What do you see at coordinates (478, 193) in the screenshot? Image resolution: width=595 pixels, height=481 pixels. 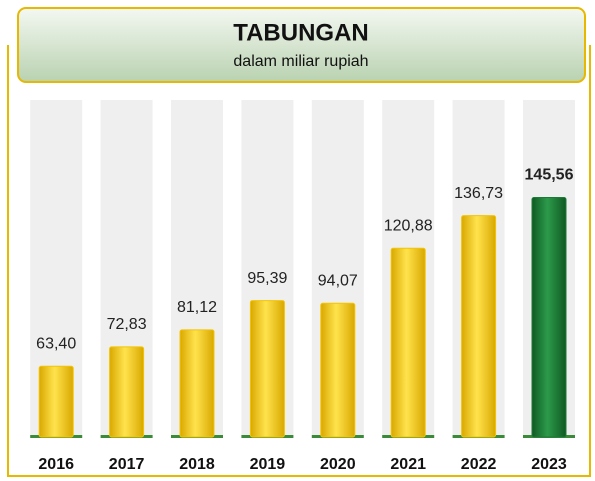 I see `value-label: 136,73` at bounding box center [478, 193].